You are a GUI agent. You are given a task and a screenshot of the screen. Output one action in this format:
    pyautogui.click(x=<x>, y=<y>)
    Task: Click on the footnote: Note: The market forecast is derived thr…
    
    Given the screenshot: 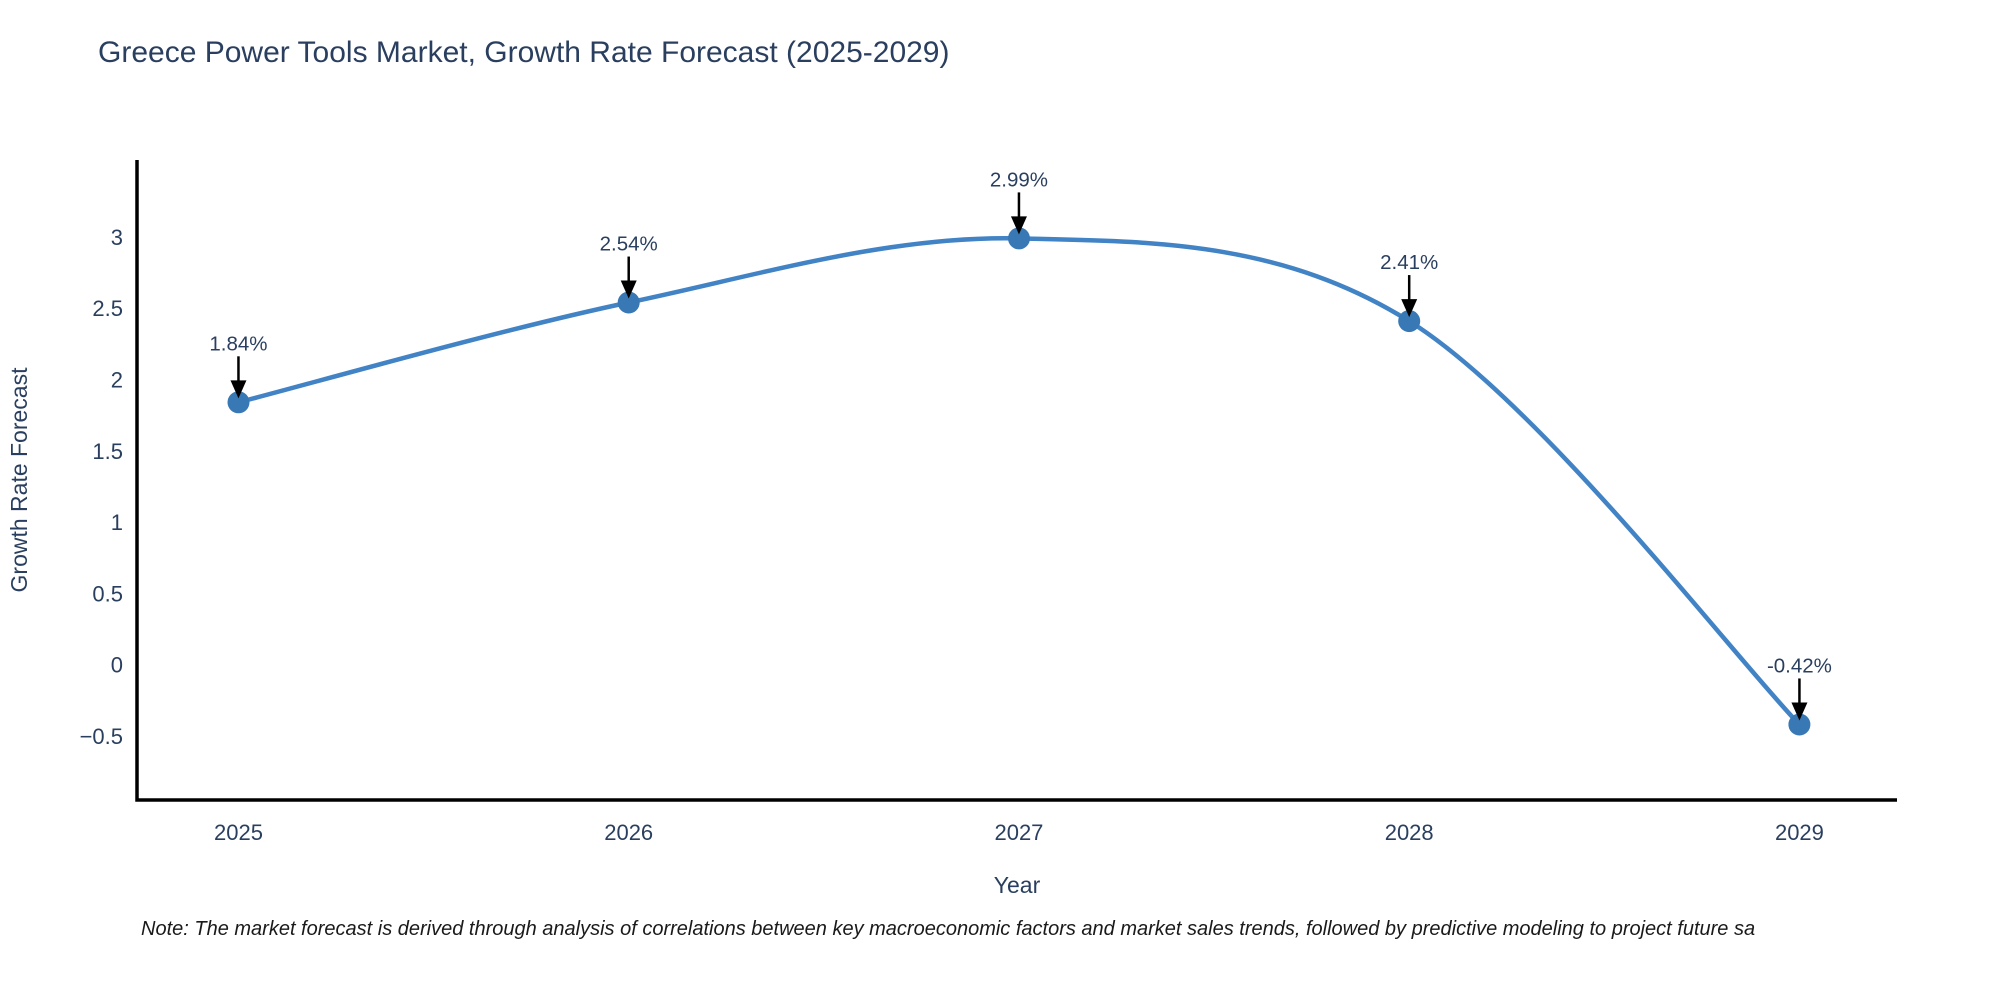 What is the action you would take?
    pyautogui.click(x=948, y=929)
    